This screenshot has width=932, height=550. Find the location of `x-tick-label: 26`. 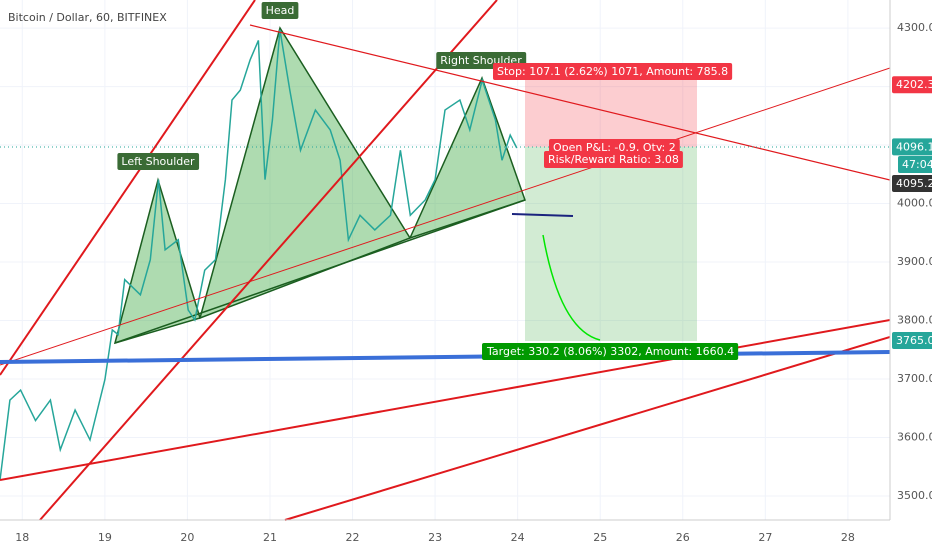

x-tick-label: 26 is located at coordinates (683, 537).